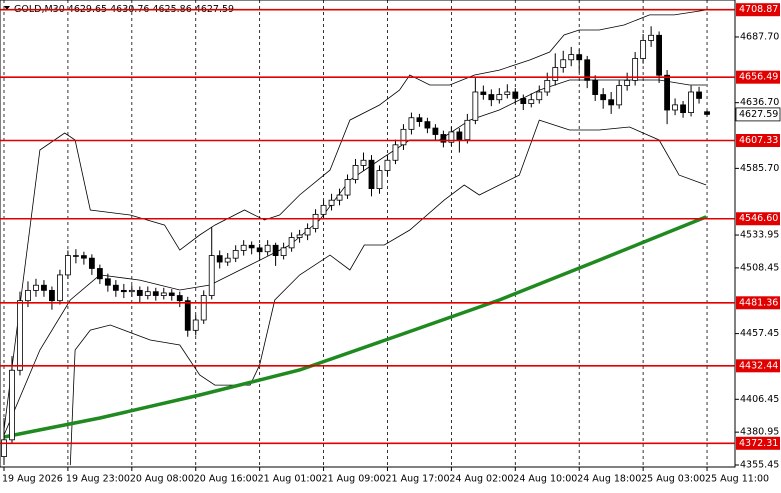 This screenshot has height=493, width=781. I want to click on level-label: 4432.44, so click(758, 365).